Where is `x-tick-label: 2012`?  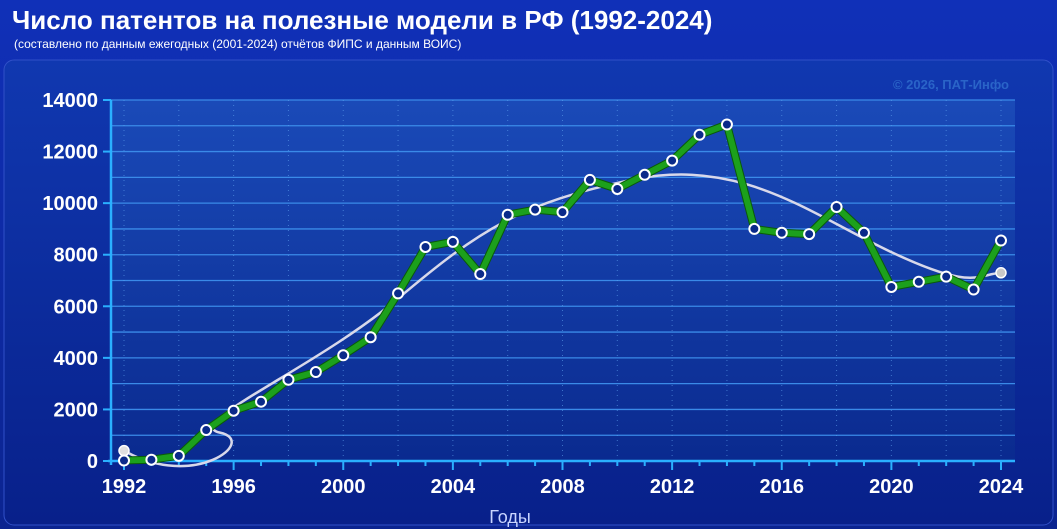 x-tick-label: 2012 is located at coordinates (672, 487).